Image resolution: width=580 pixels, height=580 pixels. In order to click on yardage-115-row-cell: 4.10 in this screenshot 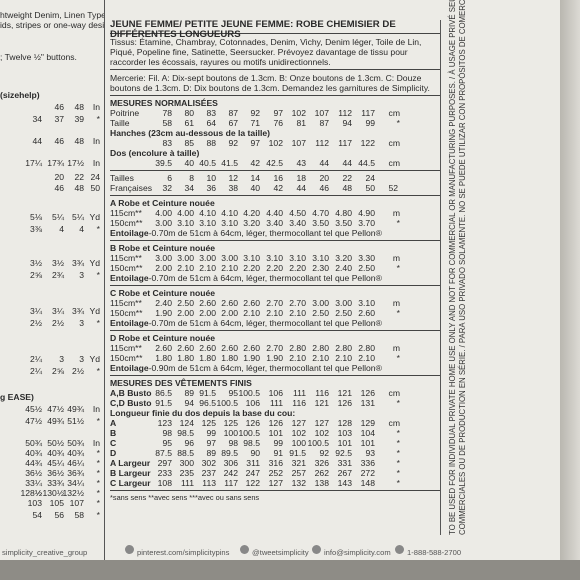, I will do `click(229, 213)`.